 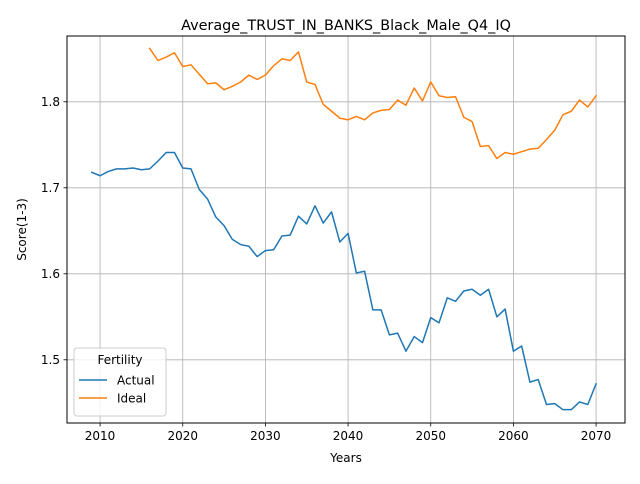 I want to click on x-axis-ticks: 2010 2020 2030 2040 2050 2060 2070, so click(x=348, y=433).